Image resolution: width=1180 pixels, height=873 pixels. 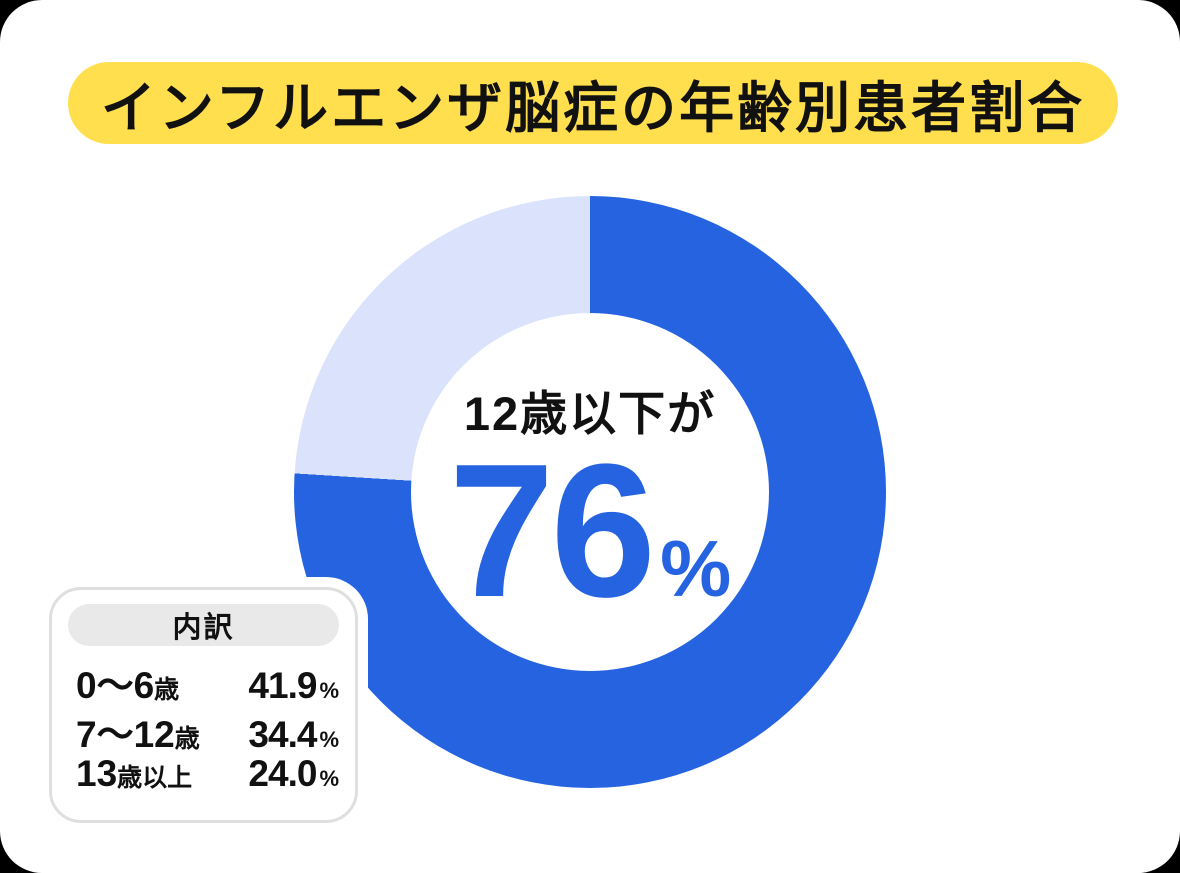 What do you see at coordinates (115, 685) in the screenshot?
I see `legend-row-label-num: 0〜6` at bounding box center [115, 685].